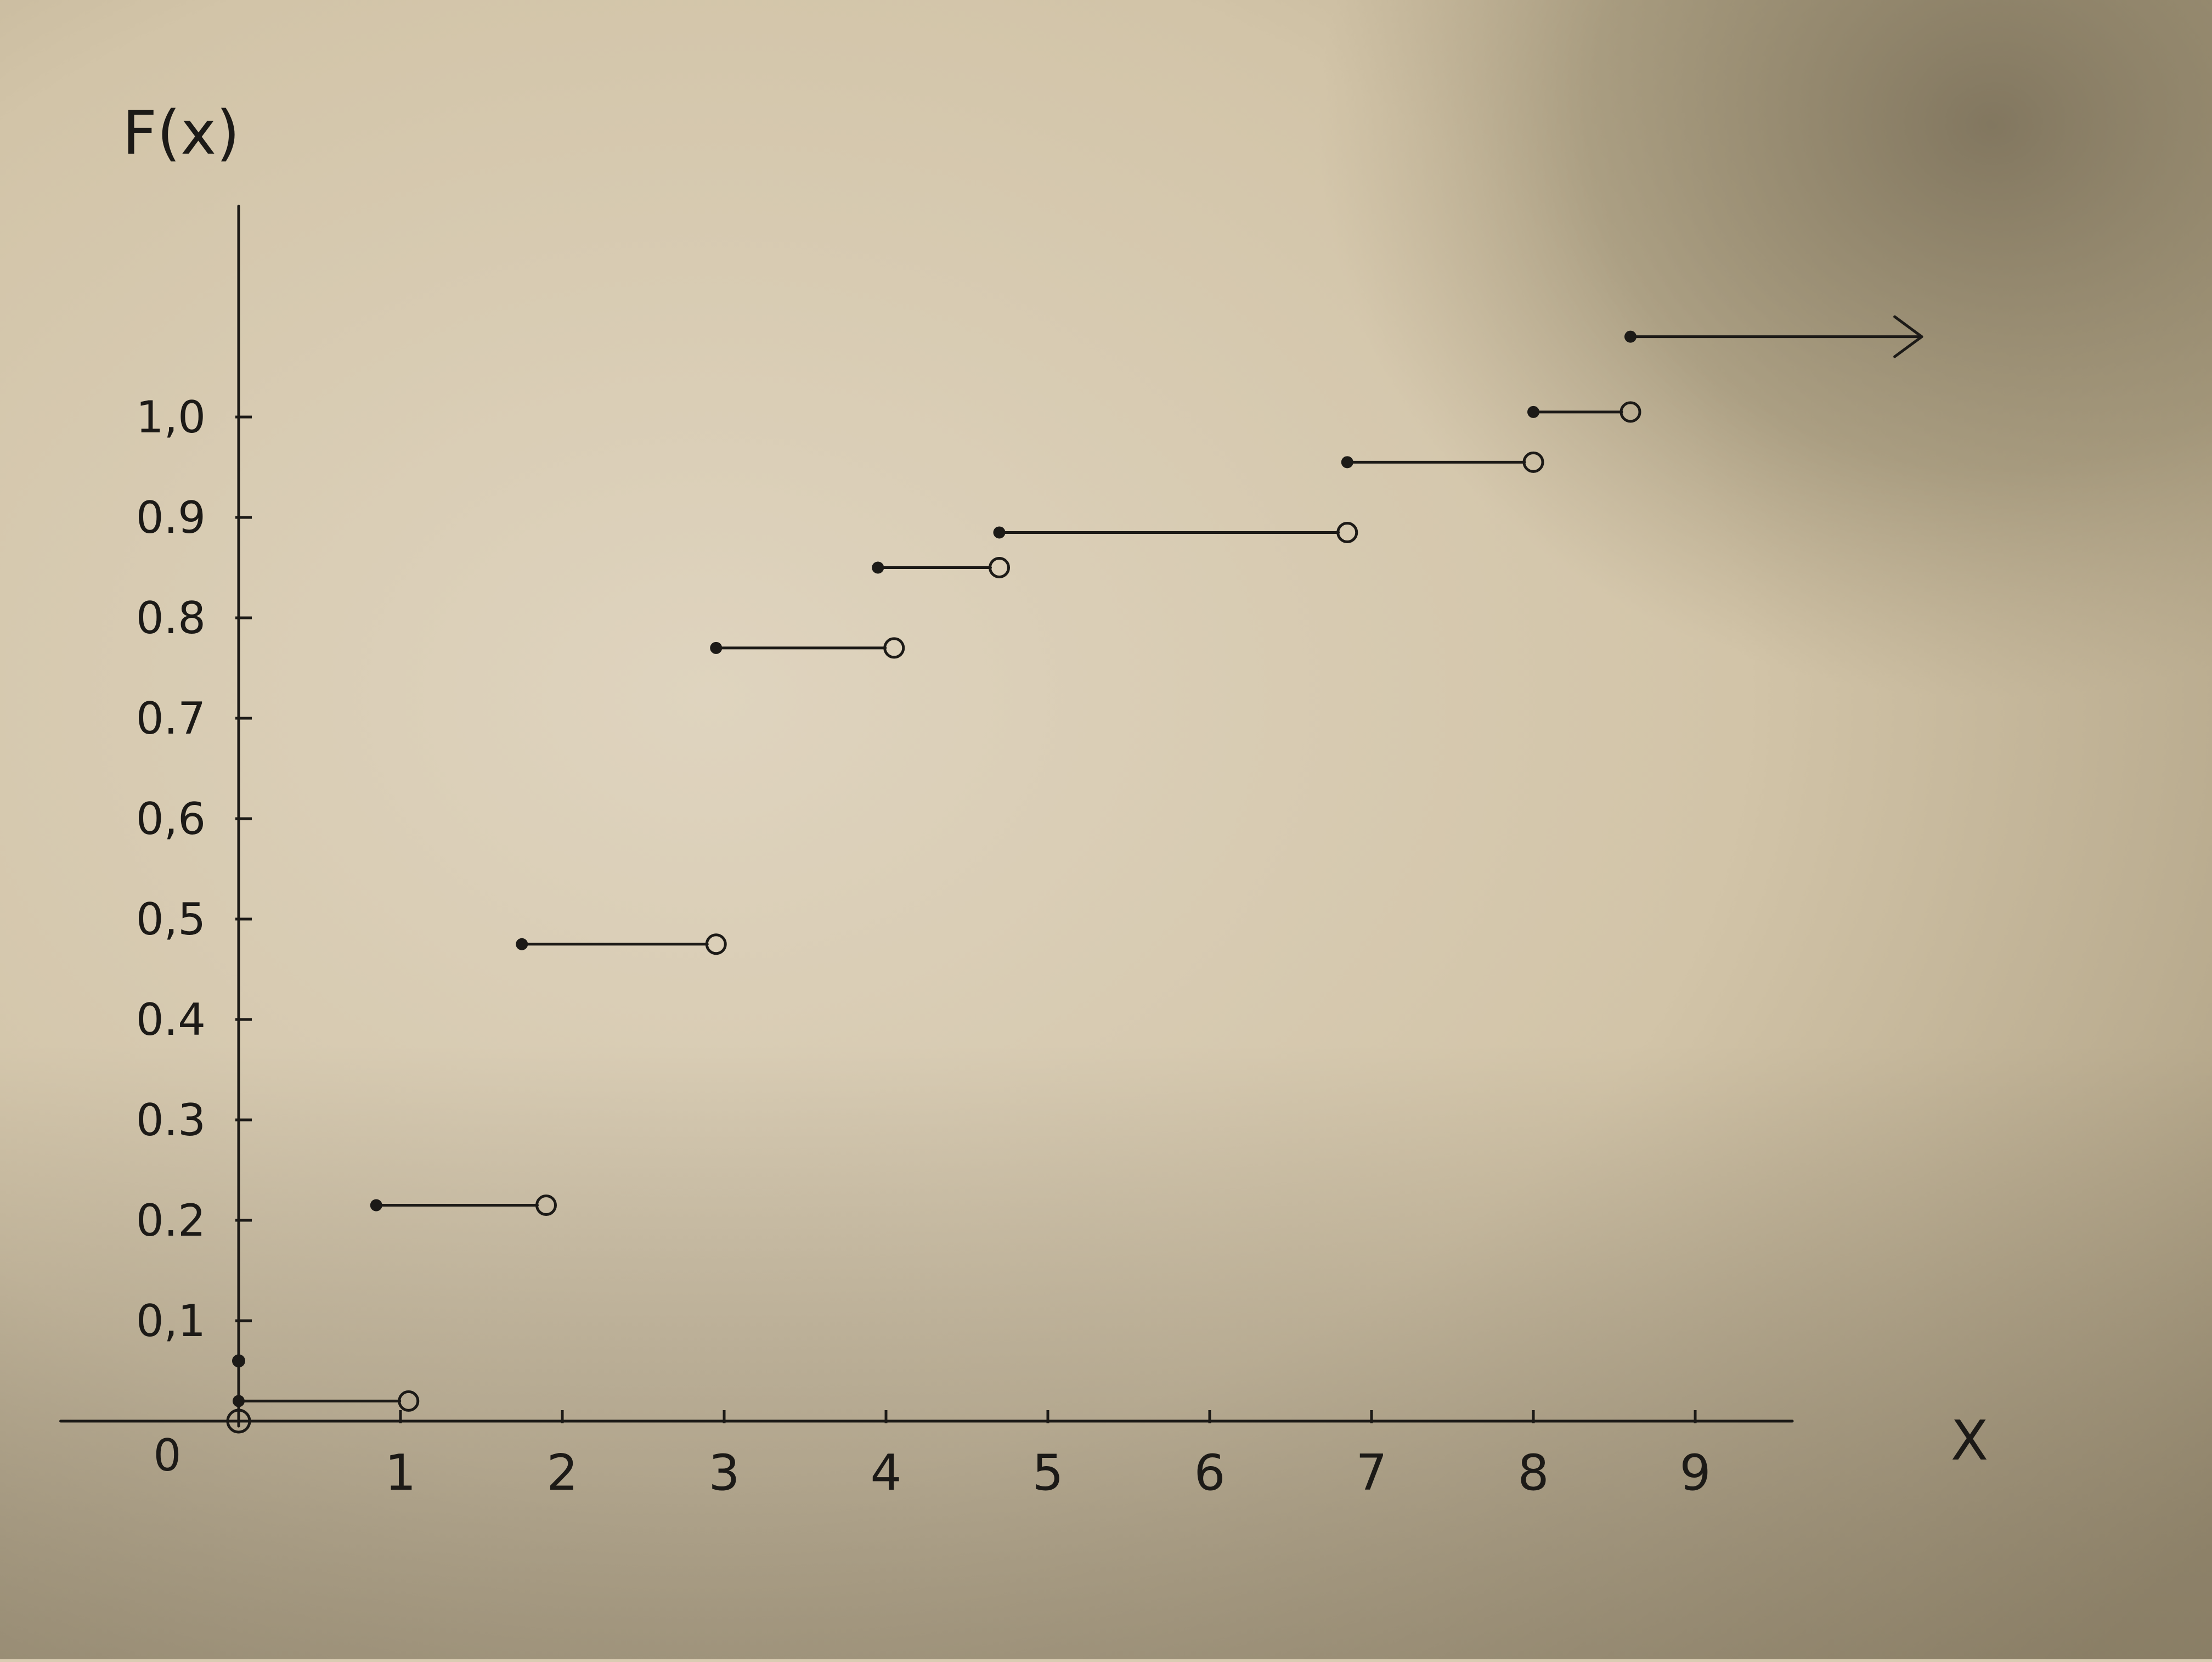 This screenshot has width=2212, height=1662. What do you see at coordinates (171, 517) in the screenshot?
I see `y-tick-label-0.9: 0.9` at bounding box center [171, 517].